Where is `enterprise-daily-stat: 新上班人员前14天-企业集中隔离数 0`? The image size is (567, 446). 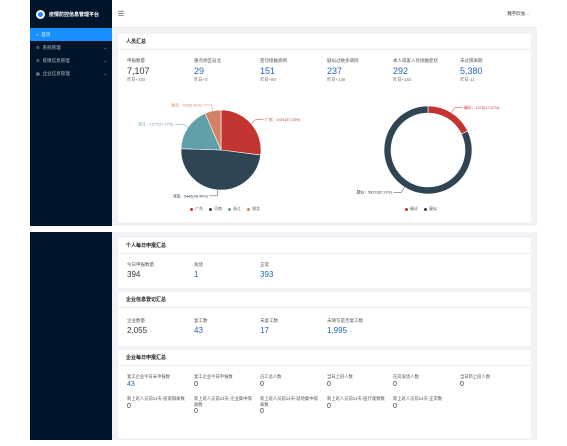 enterprise-daily-stat: 新上班人员前14天-企业集中隔离数 0 is located at coordinates (224, 405).